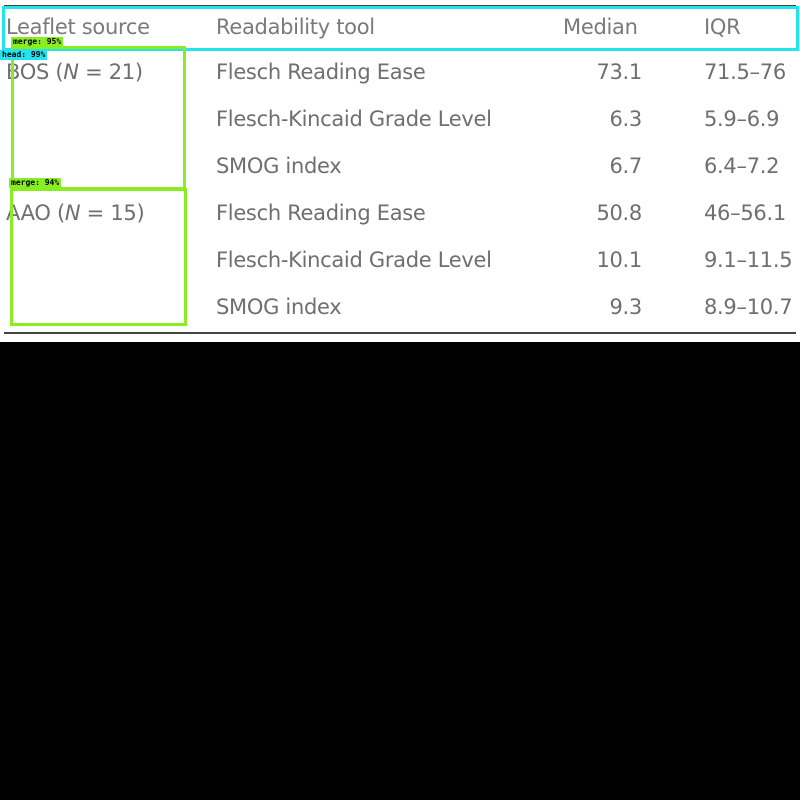 The image size is (800, 800). I want to click on table-row-iqr: 5.9–6.9, so click(742, 119).